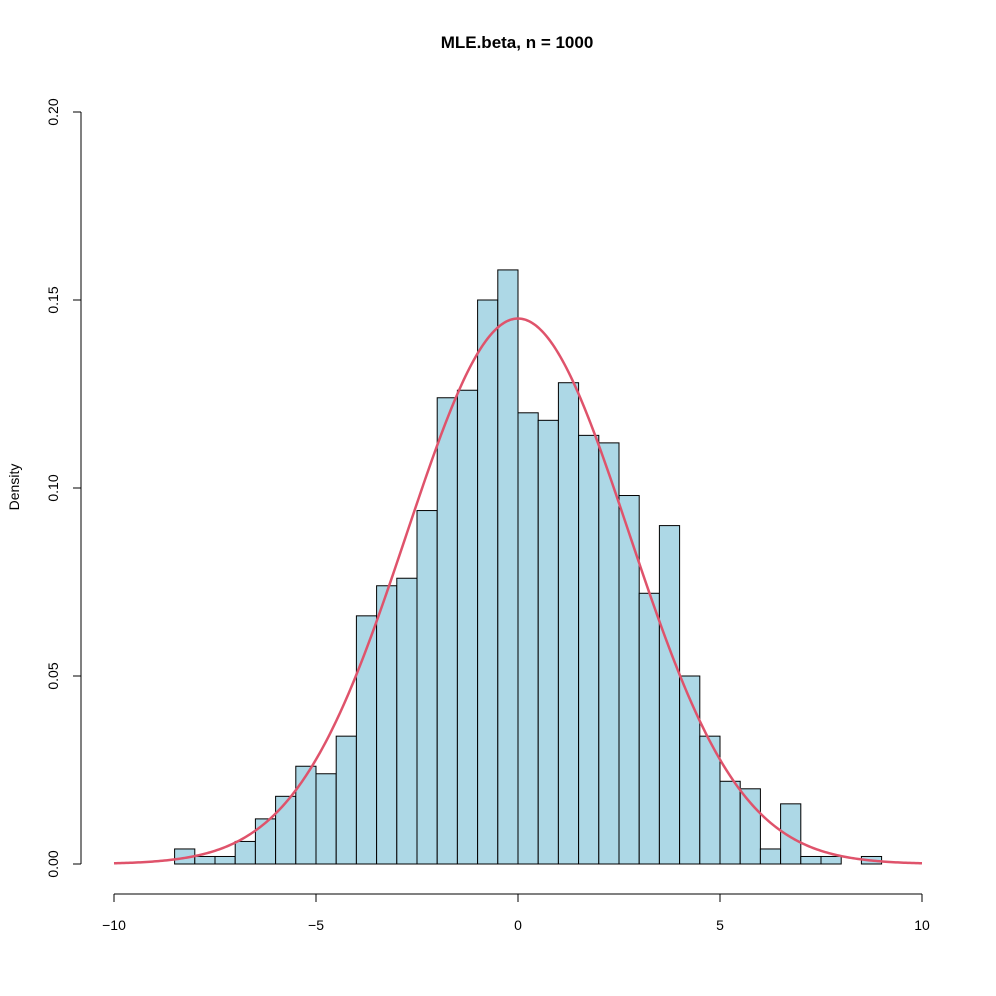 The width and height of the screenshot is (996, 996). Describe the element at coordinates (114, 925) in the screenshot. I see `x-tick-label: −10` at that location.